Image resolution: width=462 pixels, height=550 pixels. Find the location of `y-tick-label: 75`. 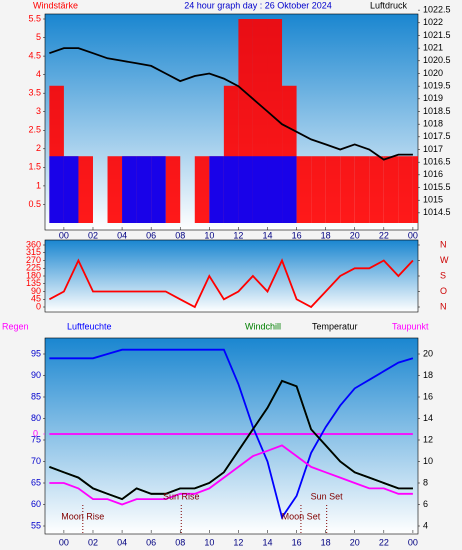

y-tick-label: 75 is located at coordinates (36, 439).